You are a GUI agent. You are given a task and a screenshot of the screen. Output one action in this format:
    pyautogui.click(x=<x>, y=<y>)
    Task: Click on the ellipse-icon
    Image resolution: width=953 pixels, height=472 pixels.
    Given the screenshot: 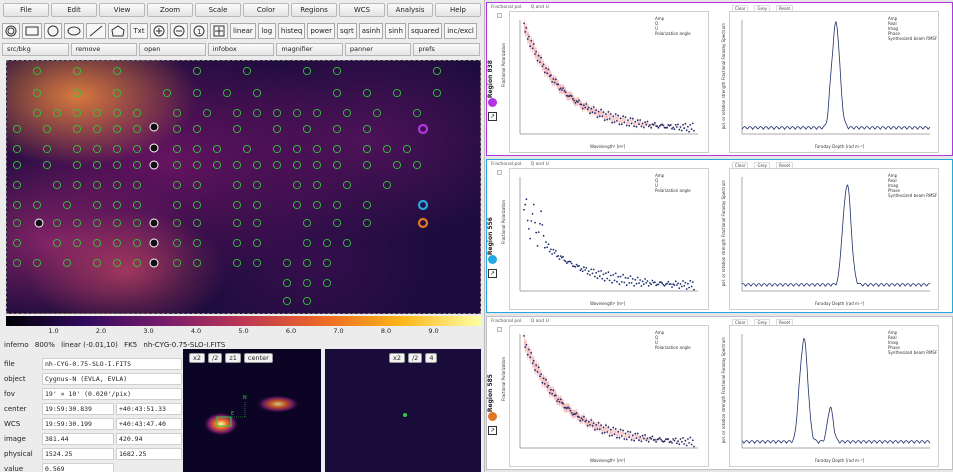 What is the action you would take?
    pyautogui.click(x=74, y=31)
    